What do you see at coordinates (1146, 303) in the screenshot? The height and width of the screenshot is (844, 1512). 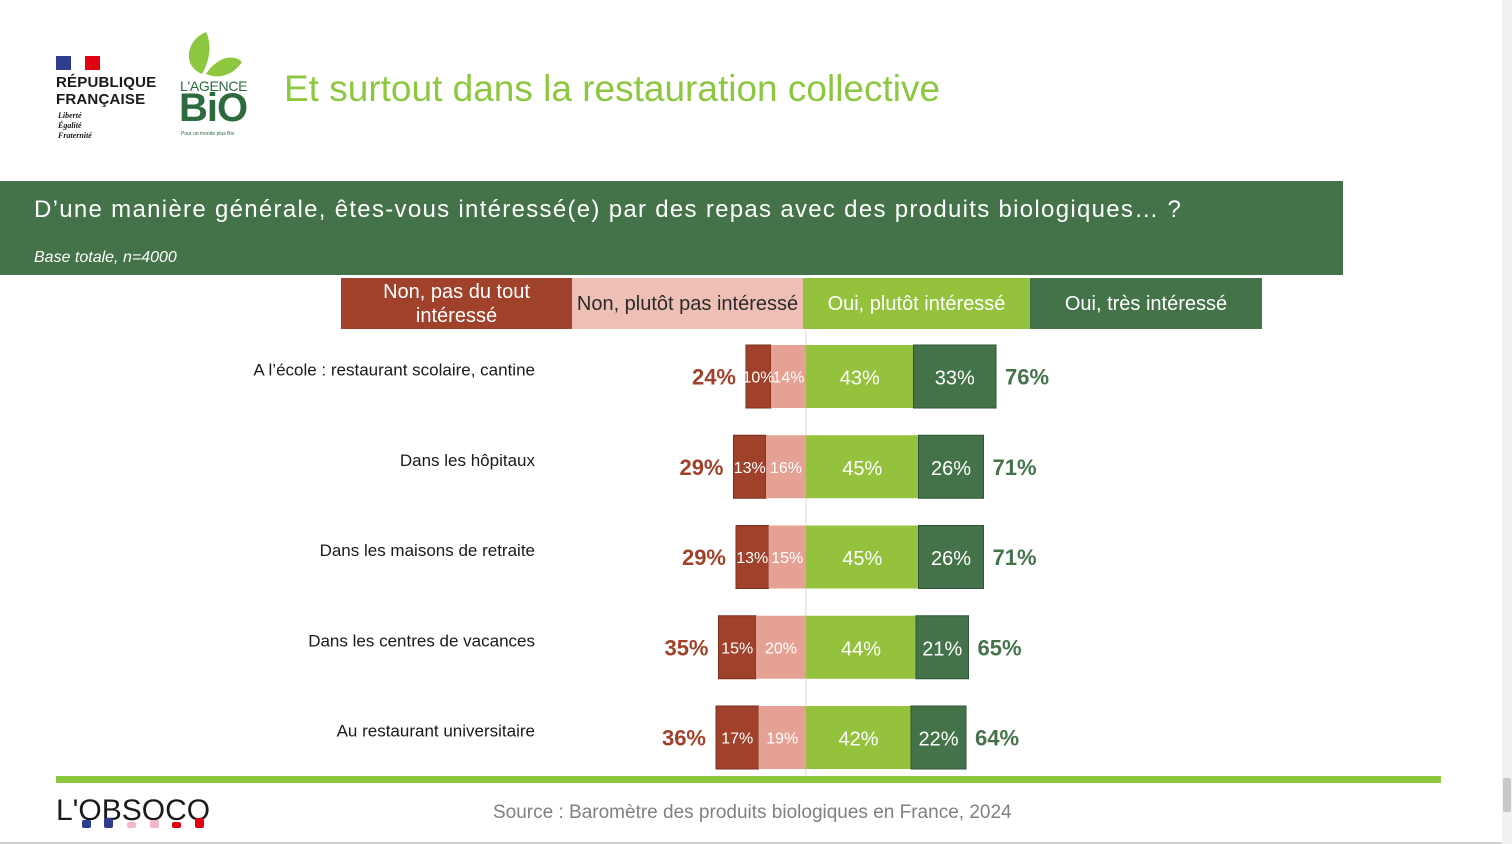 I see `legend-item-very: Oui, très intéressé` at bounding box center [1146, 303].